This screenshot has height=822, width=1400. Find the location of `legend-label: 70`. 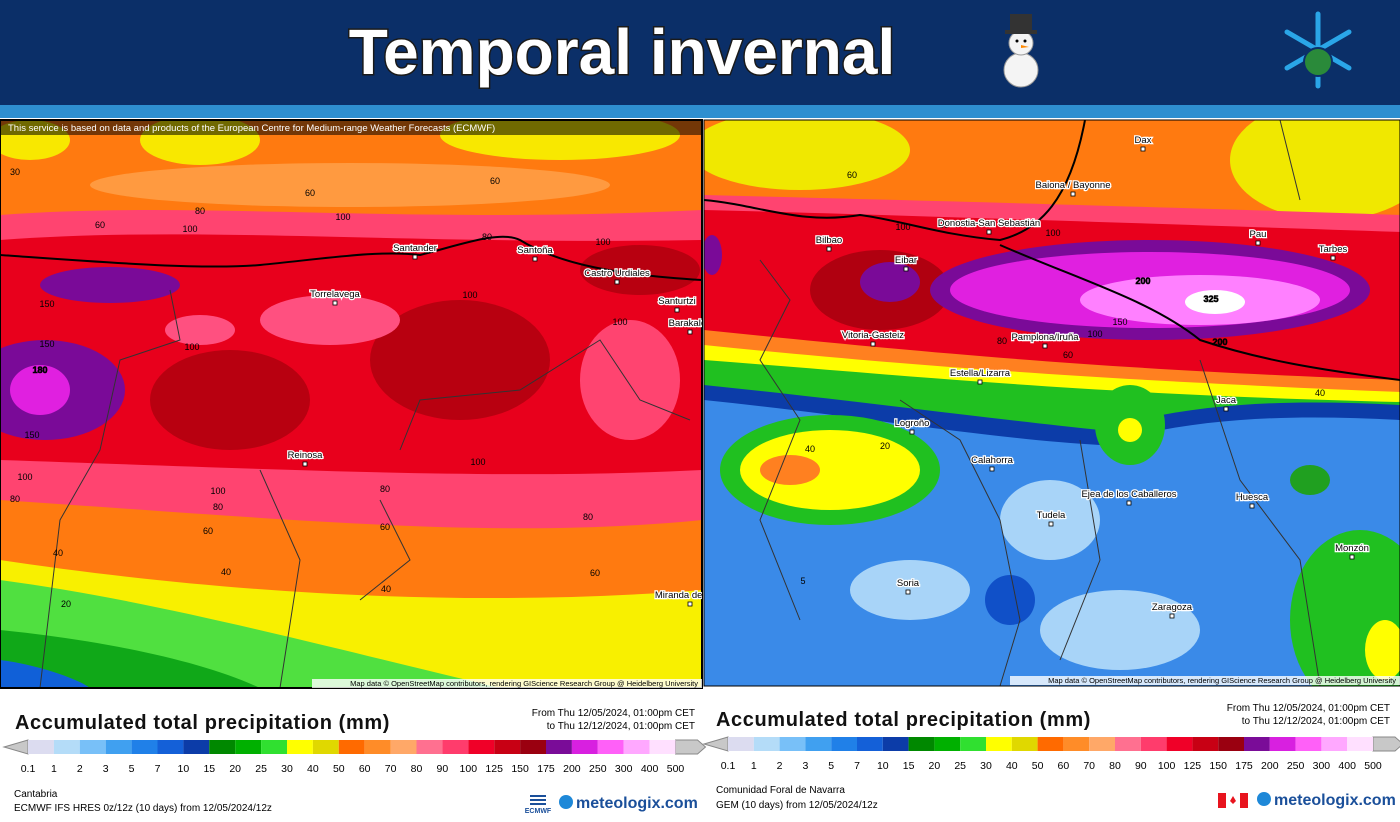

legend-label: 70 is located at coordinates (1089, 766).